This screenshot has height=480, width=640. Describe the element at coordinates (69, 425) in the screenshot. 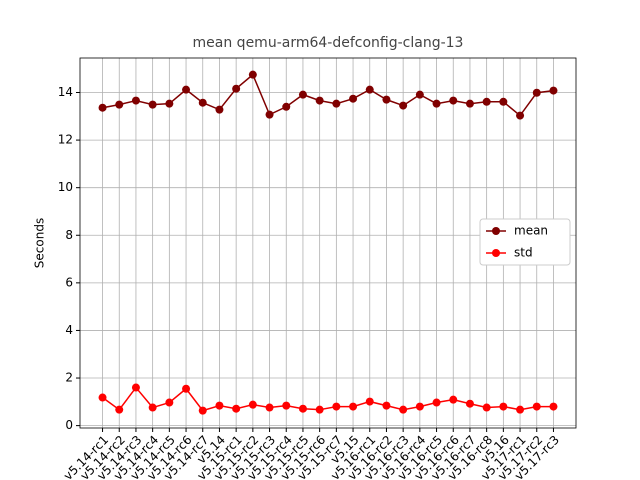

I see `y-tick-label: 0` at that location.